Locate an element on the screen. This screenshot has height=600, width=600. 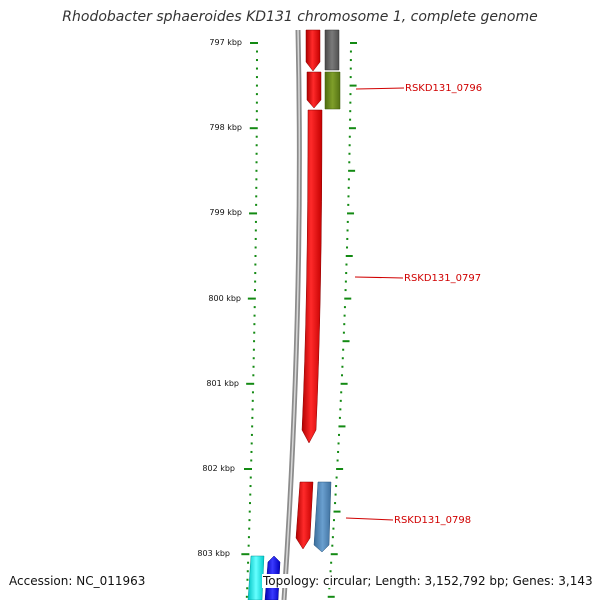
accession-text: Accession: NC_011963 is located at coordinates (77, 581).